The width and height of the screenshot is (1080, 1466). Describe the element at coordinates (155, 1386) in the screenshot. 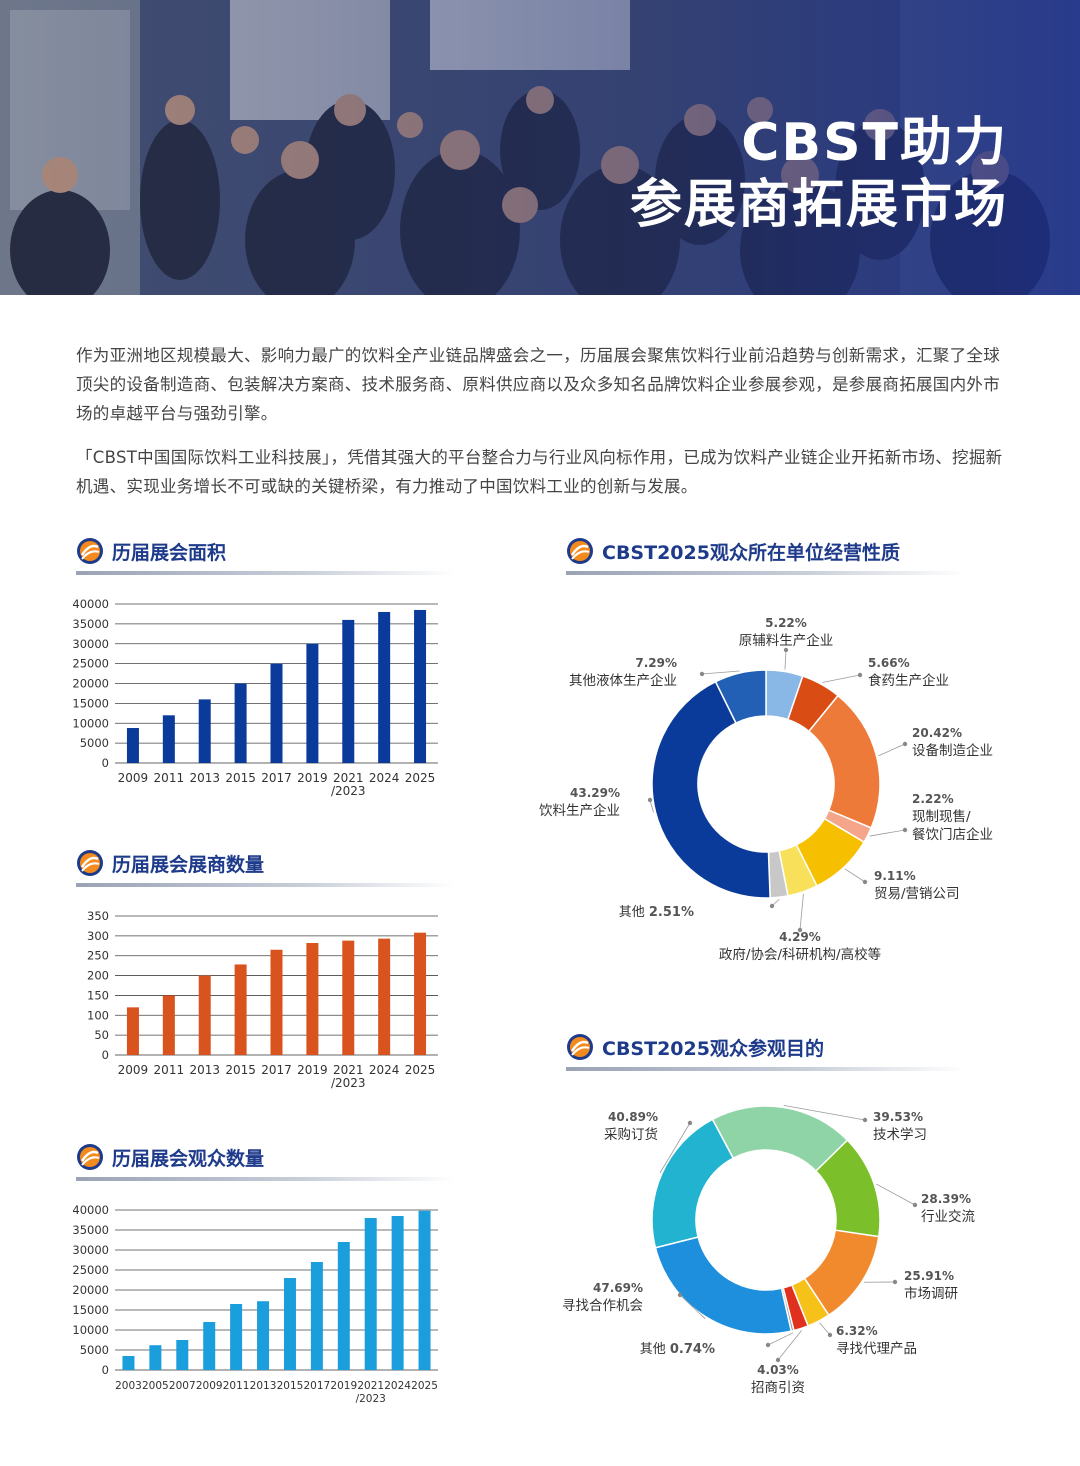

I see `x-tick-label: 2005` at that location.